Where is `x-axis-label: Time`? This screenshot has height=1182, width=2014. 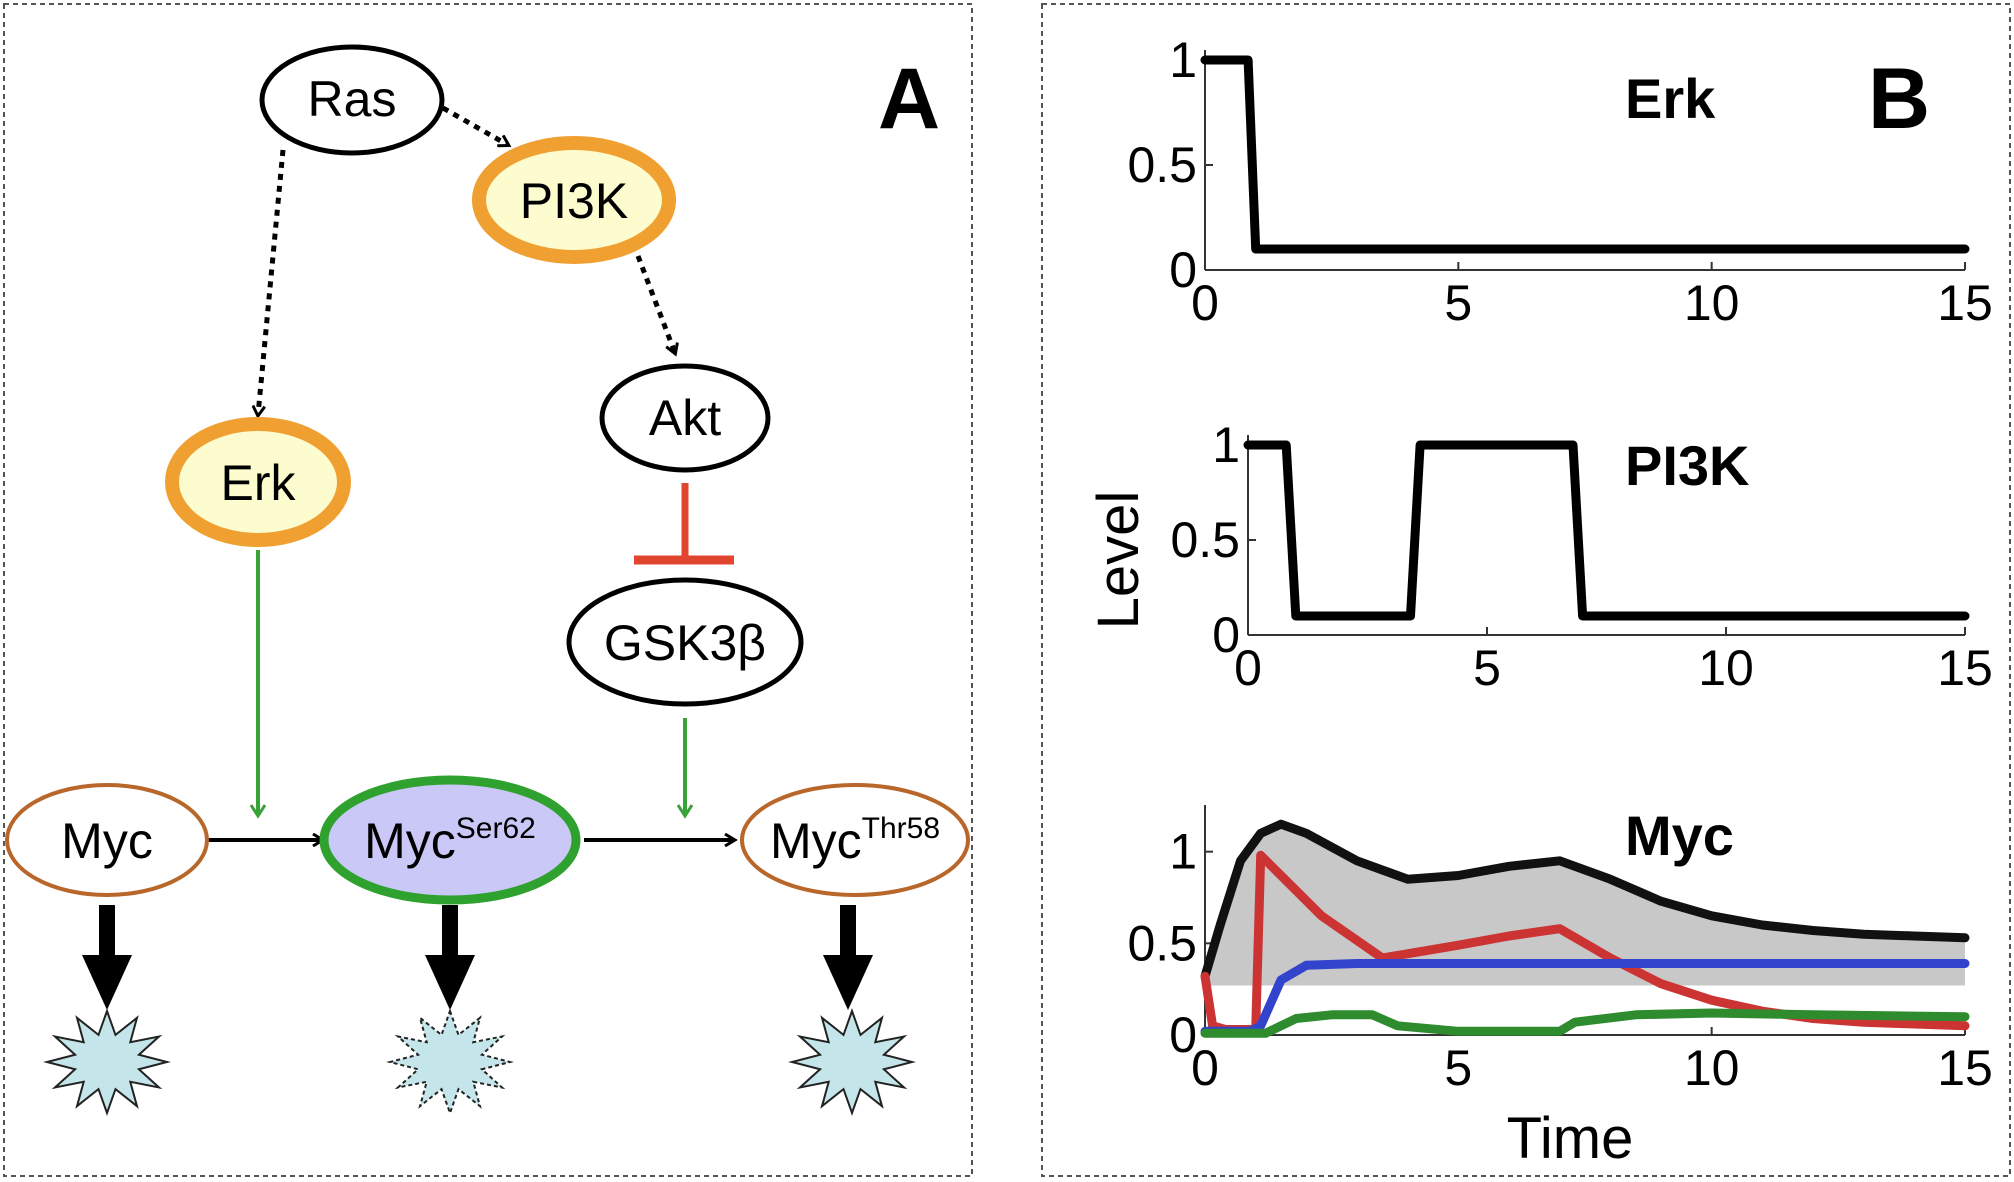
x-axis-label: Time is located at coordinates (1570, 1138).